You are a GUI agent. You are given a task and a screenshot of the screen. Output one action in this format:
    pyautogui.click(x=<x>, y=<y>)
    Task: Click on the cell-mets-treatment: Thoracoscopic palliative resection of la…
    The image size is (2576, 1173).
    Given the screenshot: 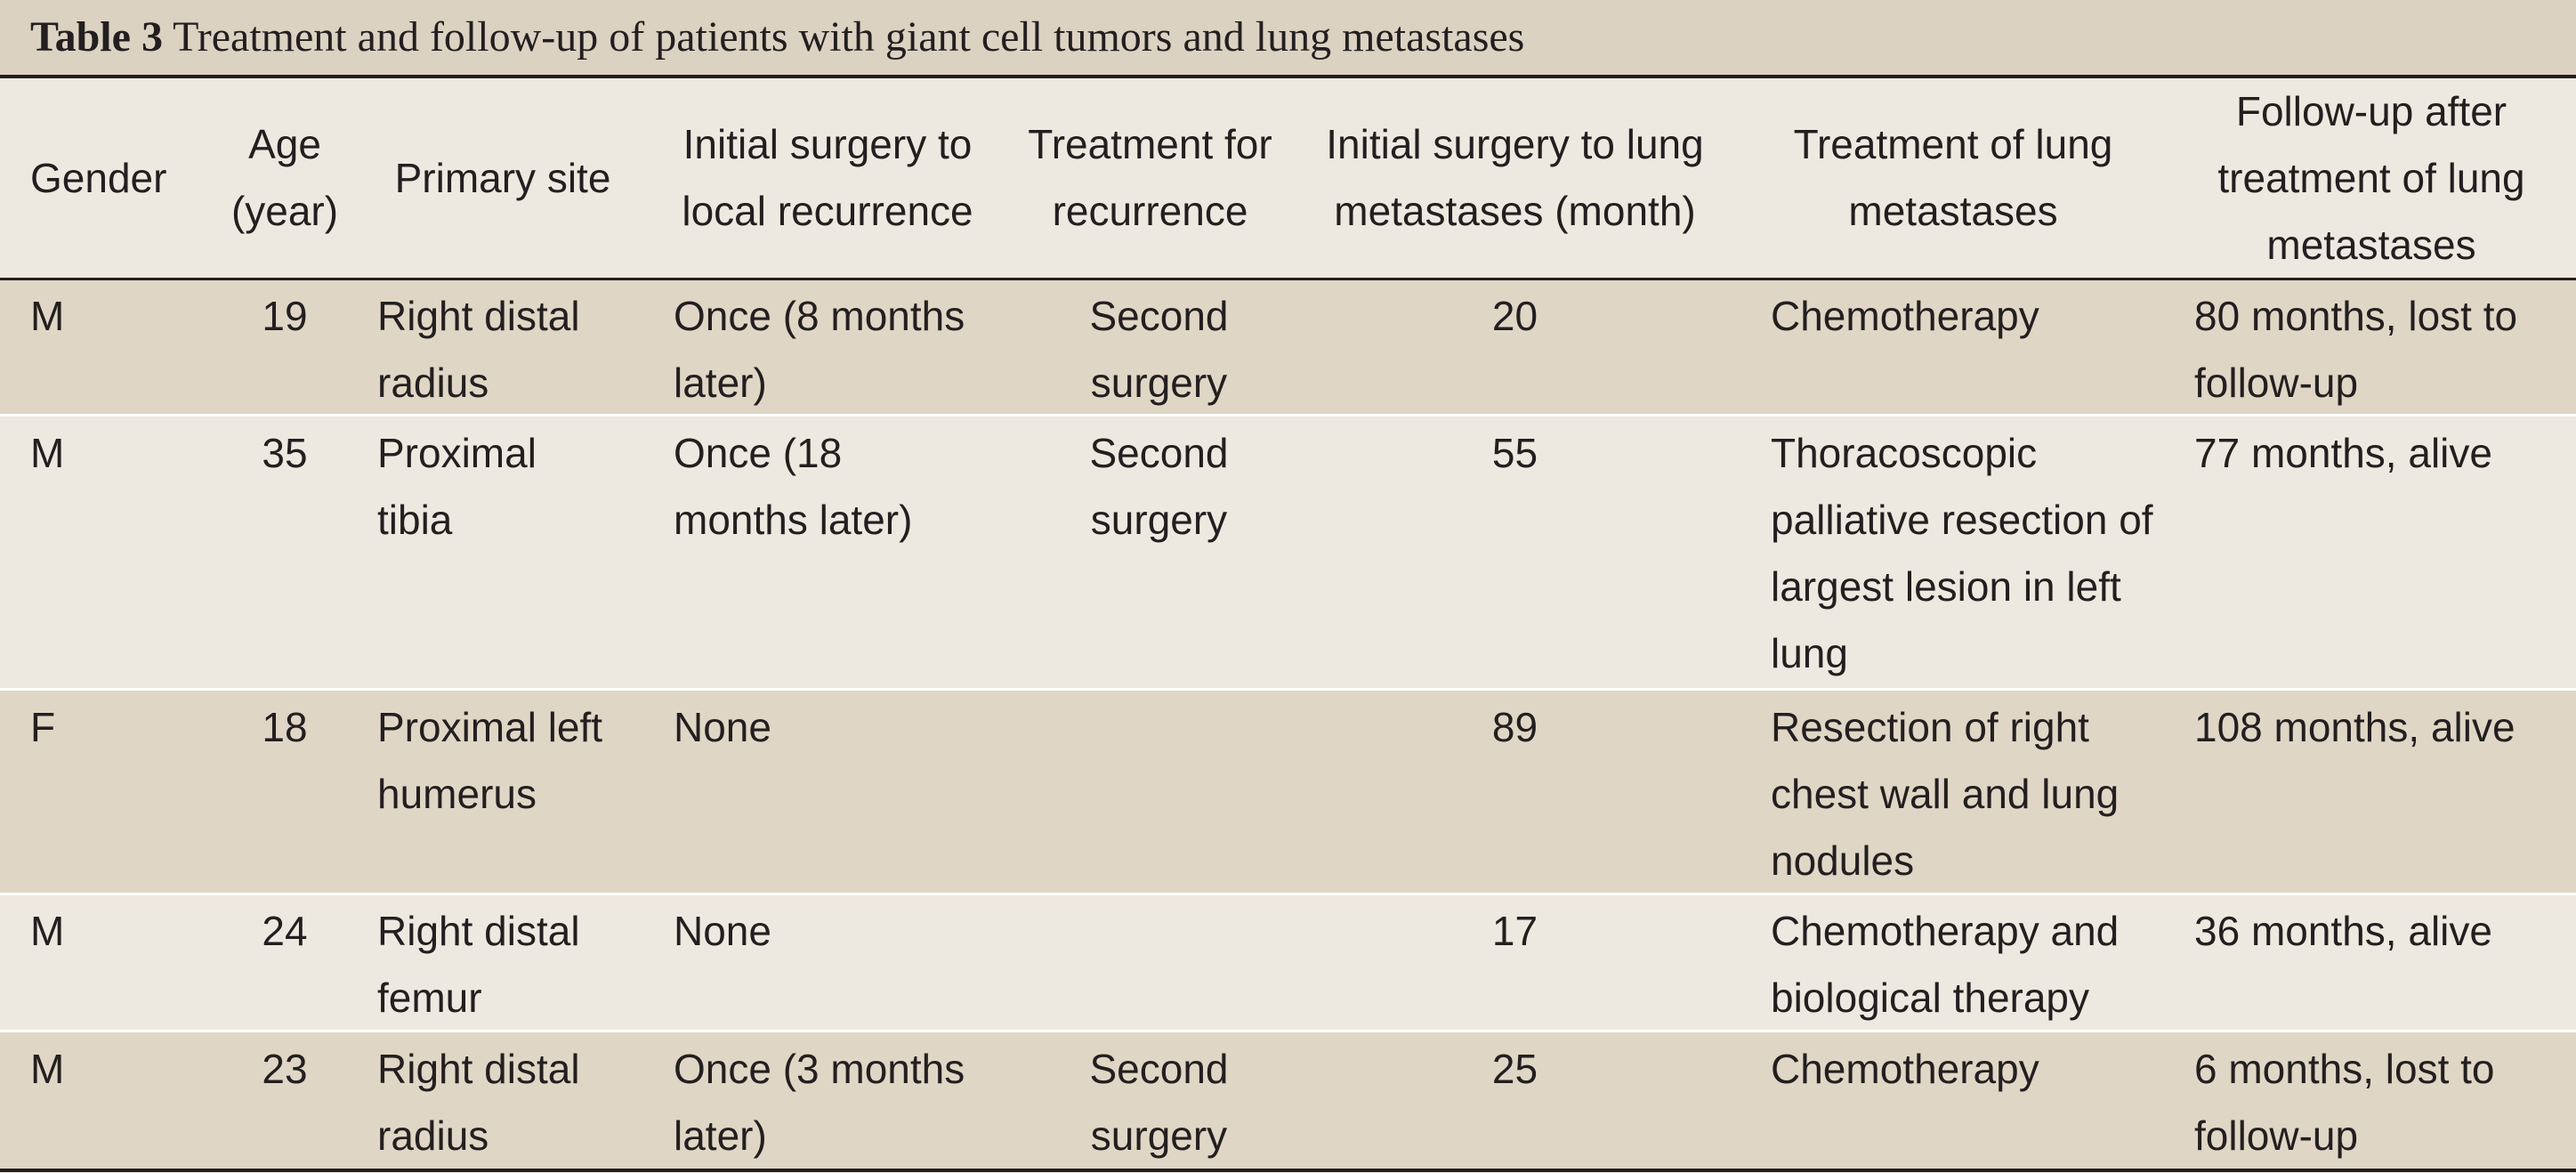 What is the action you would take?
    pyautogui.click(x=1962, y=553)
    